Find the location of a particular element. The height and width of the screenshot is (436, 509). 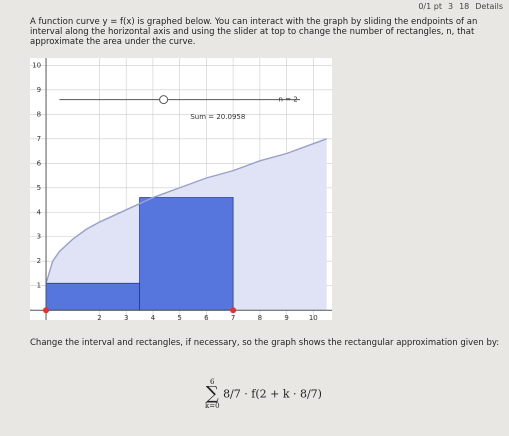

sum-upper: 6 is located at coordinates (212, 382).